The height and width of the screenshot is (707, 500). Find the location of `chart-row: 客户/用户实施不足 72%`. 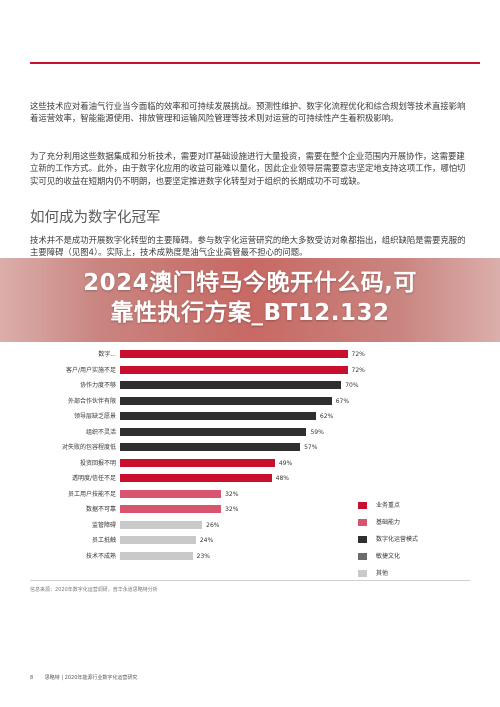

chart-row: 客户/用户实施不足 72% is located at coordinates (240, 370).